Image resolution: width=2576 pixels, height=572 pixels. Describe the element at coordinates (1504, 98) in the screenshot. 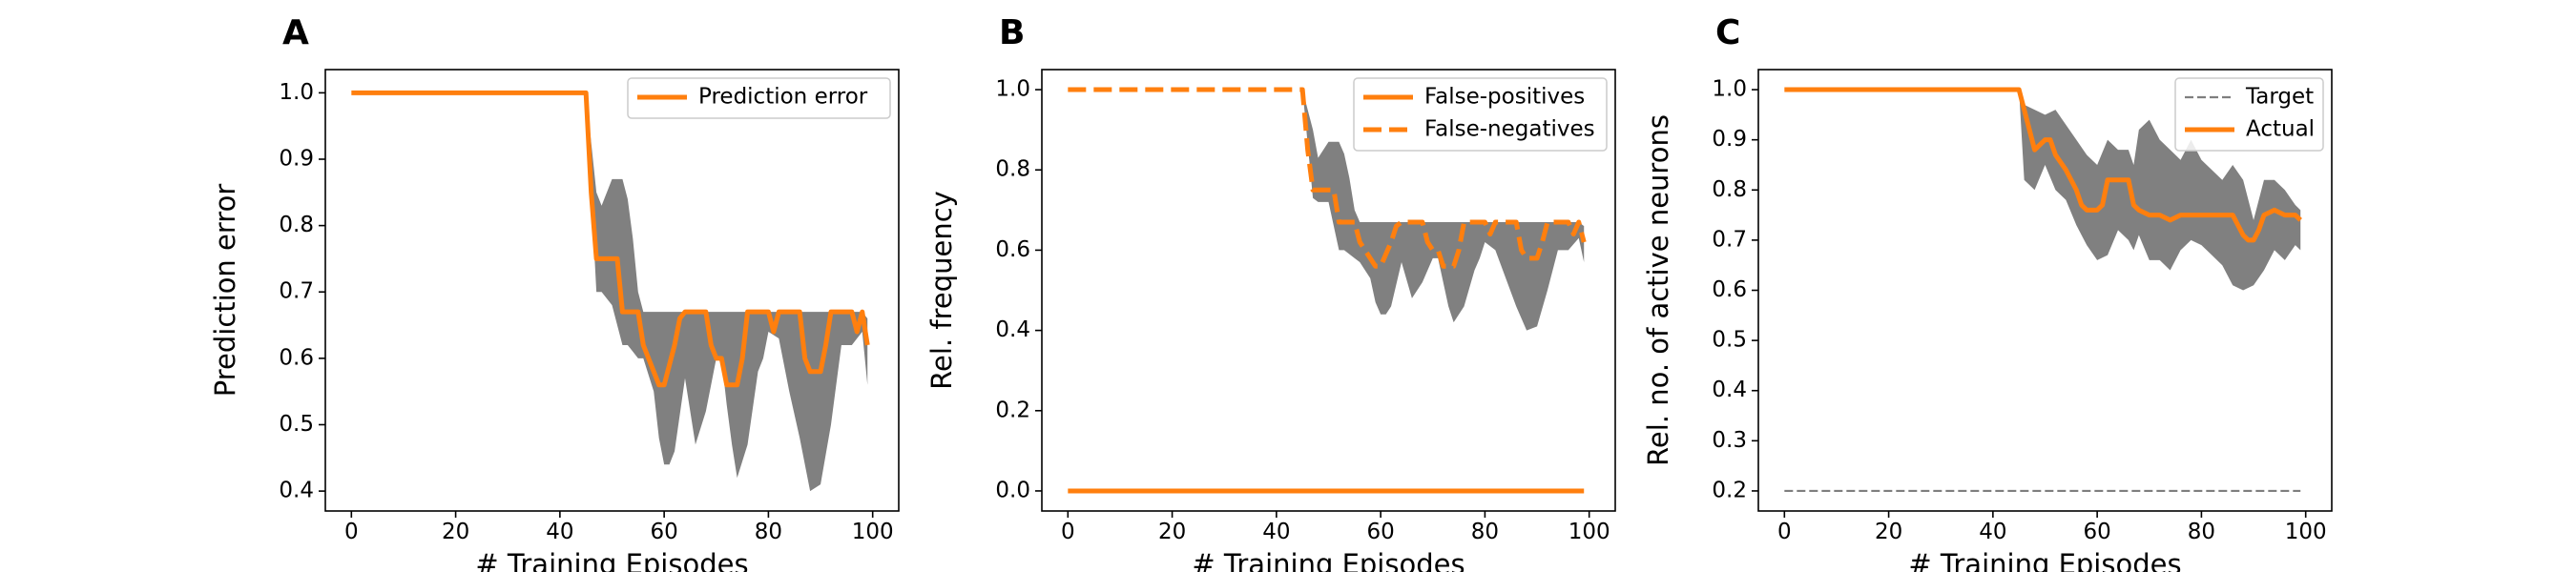

I see `legend-label: False-positives` at that location.